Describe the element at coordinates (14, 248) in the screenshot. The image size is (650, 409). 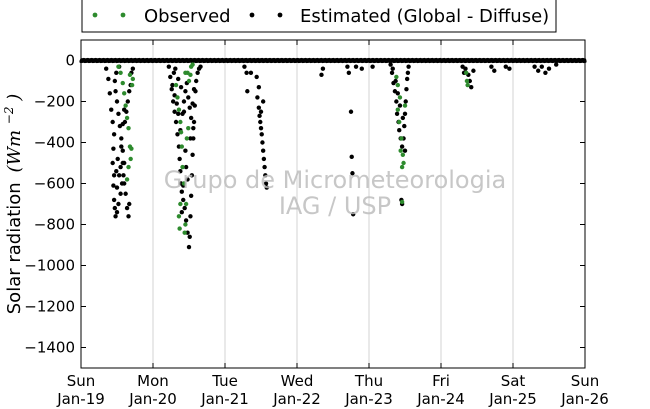
I see `y-axis-label-text: Solar radiation` at that location.